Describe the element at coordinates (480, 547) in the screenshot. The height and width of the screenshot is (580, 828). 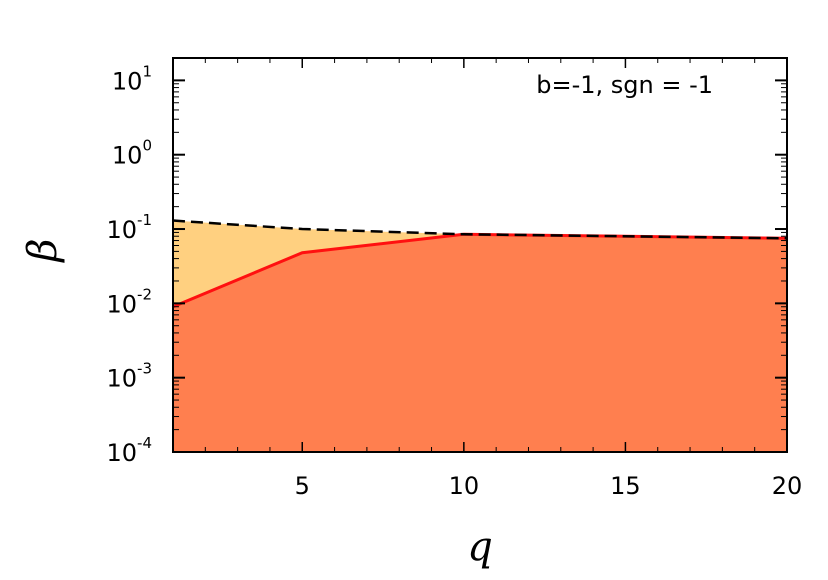
I see `x-axis-label: q` at that location.